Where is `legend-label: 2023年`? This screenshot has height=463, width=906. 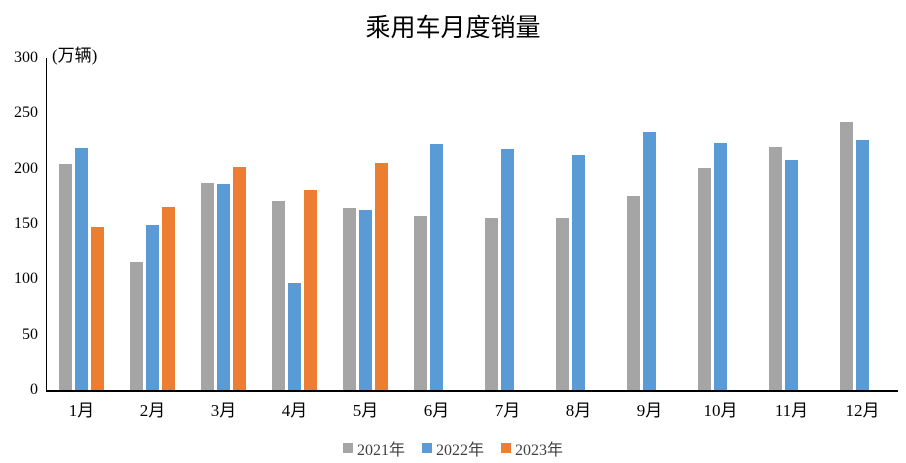 legend-label: 2023年 is located at coordinates (539, 450).